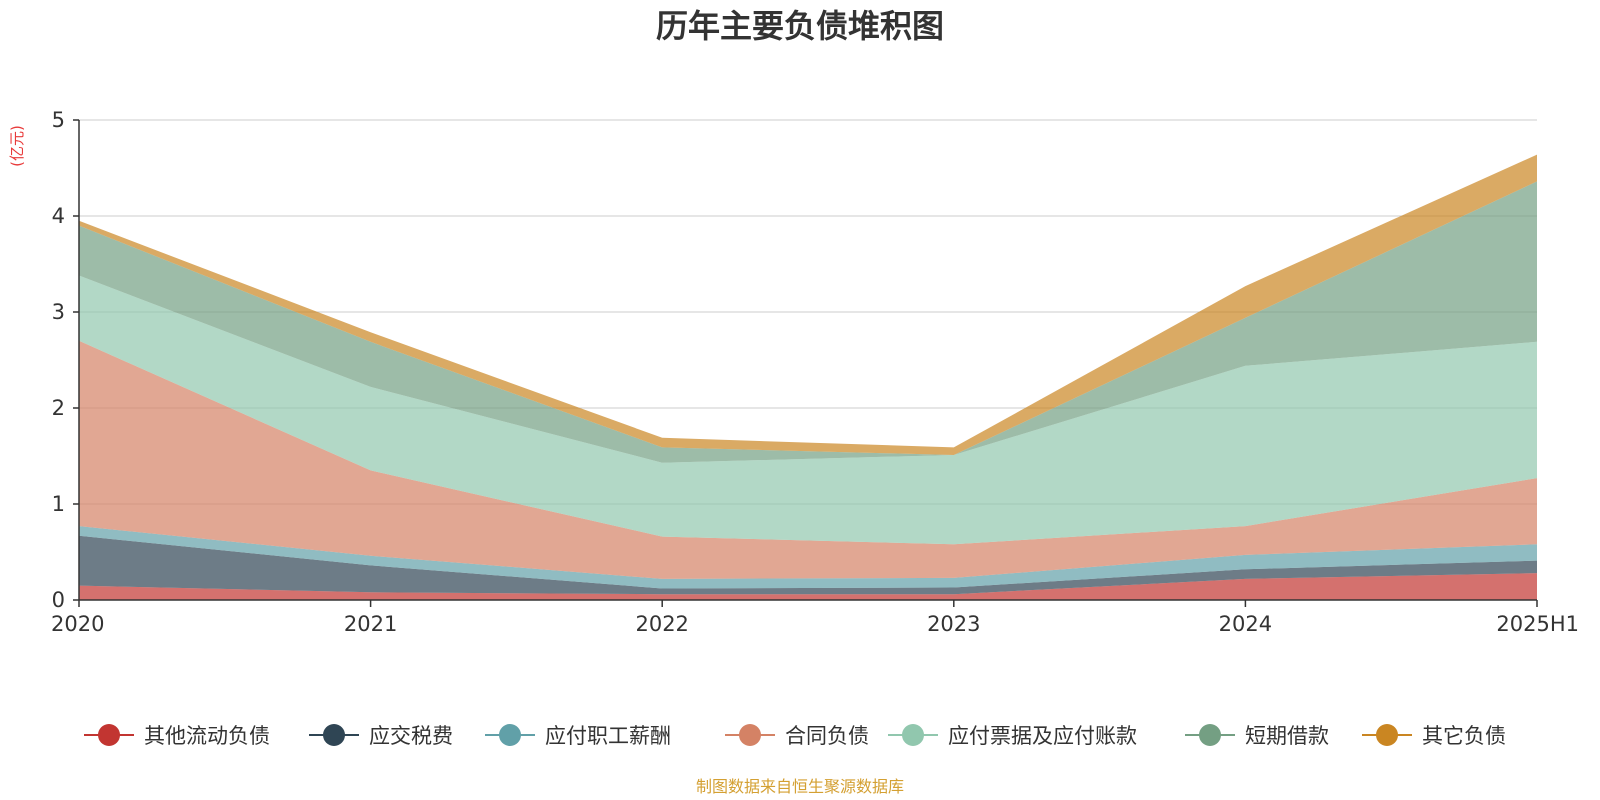 The height and width of the screenshot is (800, 1600). Describe the element at coordinates (1464, 736) in the screenshot. I see `legend-label: 其它负债` at that location.